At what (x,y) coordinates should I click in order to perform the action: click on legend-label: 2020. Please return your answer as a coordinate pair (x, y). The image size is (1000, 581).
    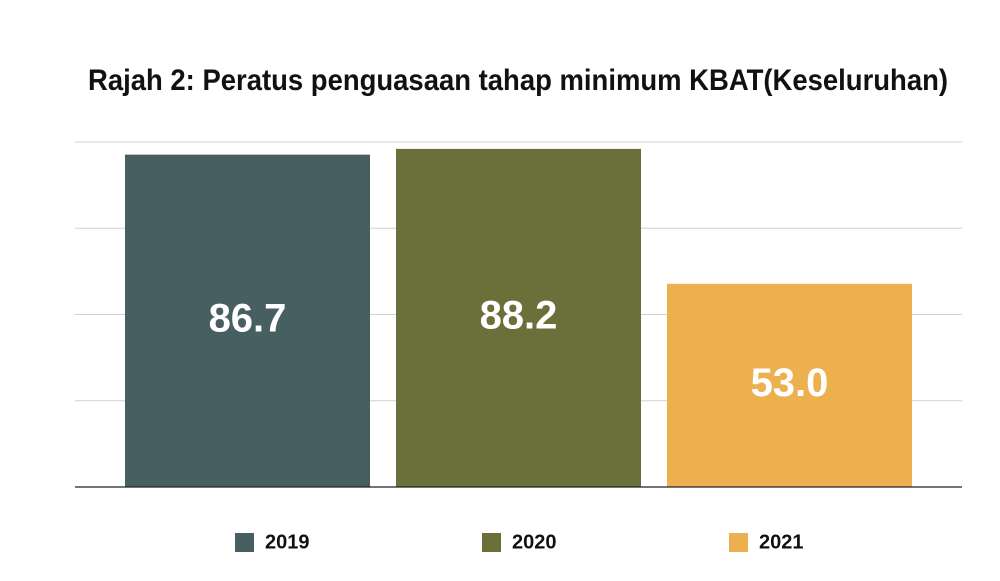
    Looking at the image, I should click on (534, 542).